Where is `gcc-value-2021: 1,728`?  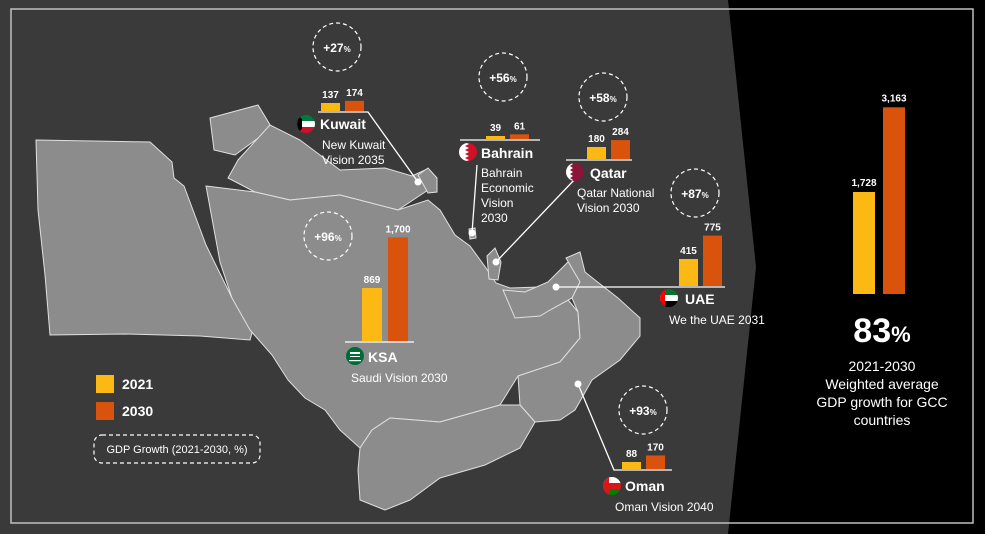 gcc-value-2021: 1,728 is located at coordinates (863, 183).